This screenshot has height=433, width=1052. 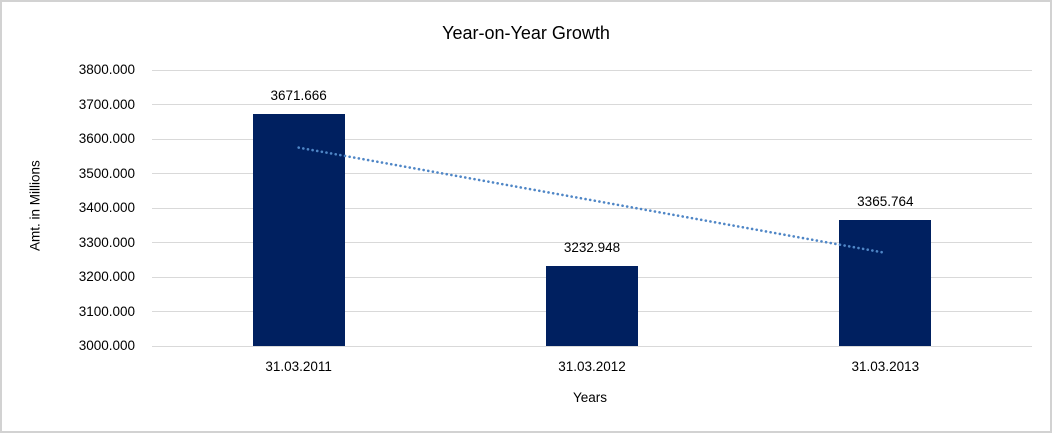 What do you see at coordinates (106, 242) in the screenshot?
I see `y-axis-tick-label: 3300.000` at bounding box center [106, 242].